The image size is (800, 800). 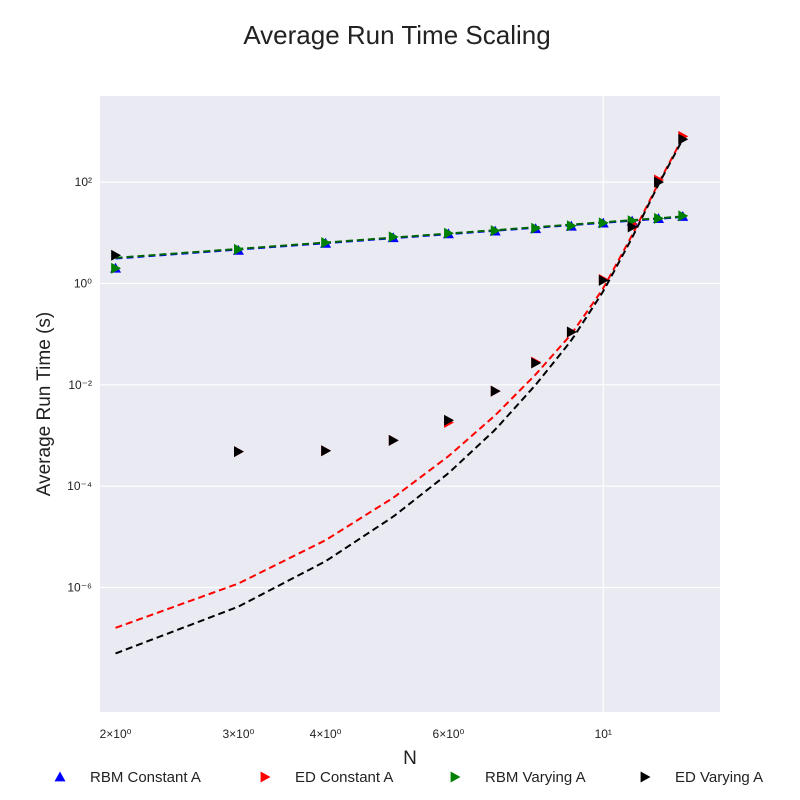 I want to click on legend-label: RBM Constant A, so click(x=145, y=777).